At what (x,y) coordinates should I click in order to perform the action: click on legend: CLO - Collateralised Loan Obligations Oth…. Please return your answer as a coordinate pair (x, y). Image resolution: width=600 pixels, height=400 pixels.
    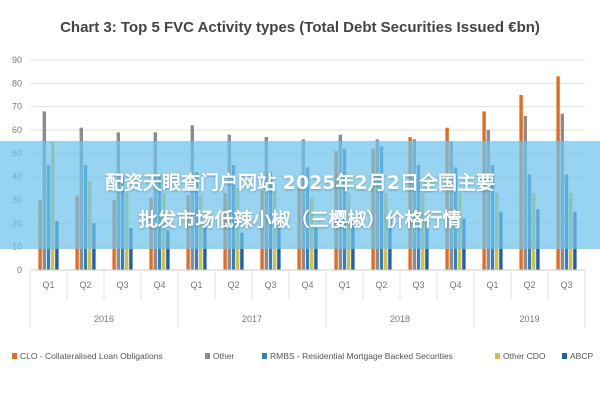
    Looking at the image, I should click on (302, 356).